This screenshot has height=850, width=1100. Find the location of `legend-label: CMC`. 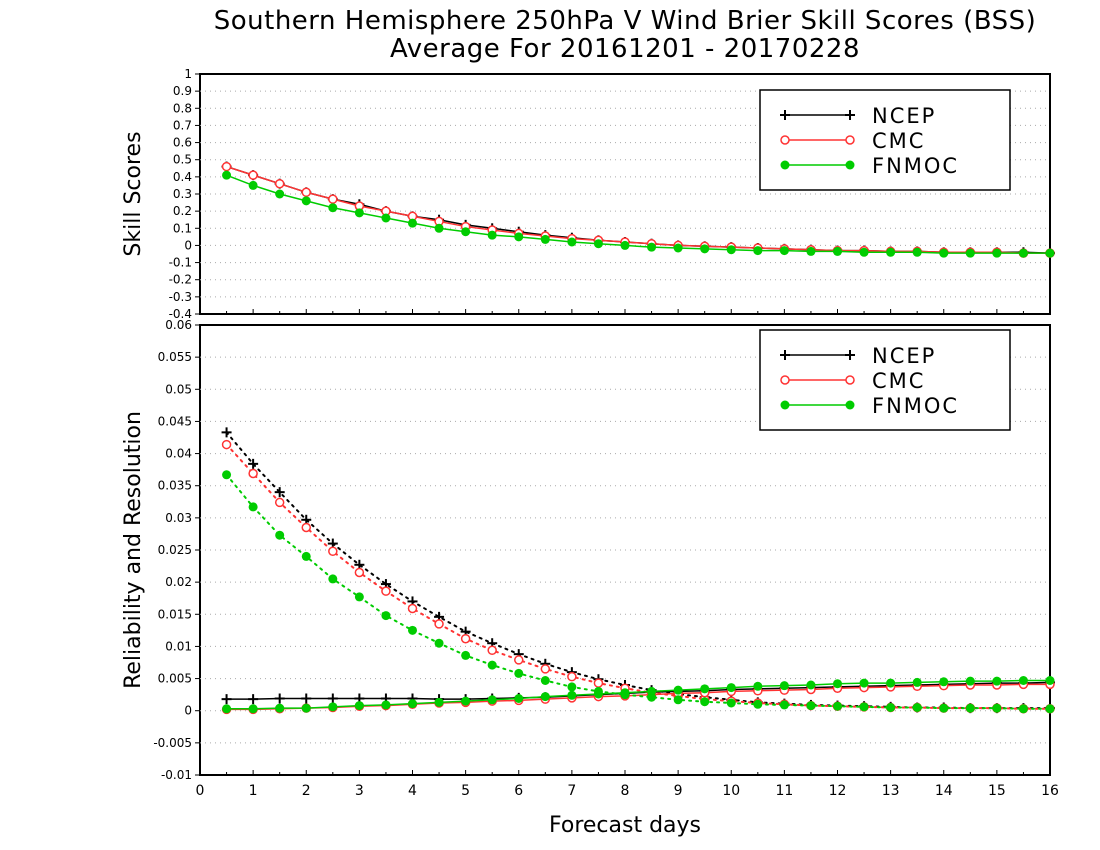

legend-label: CMC is located at coordinates (898, 381).